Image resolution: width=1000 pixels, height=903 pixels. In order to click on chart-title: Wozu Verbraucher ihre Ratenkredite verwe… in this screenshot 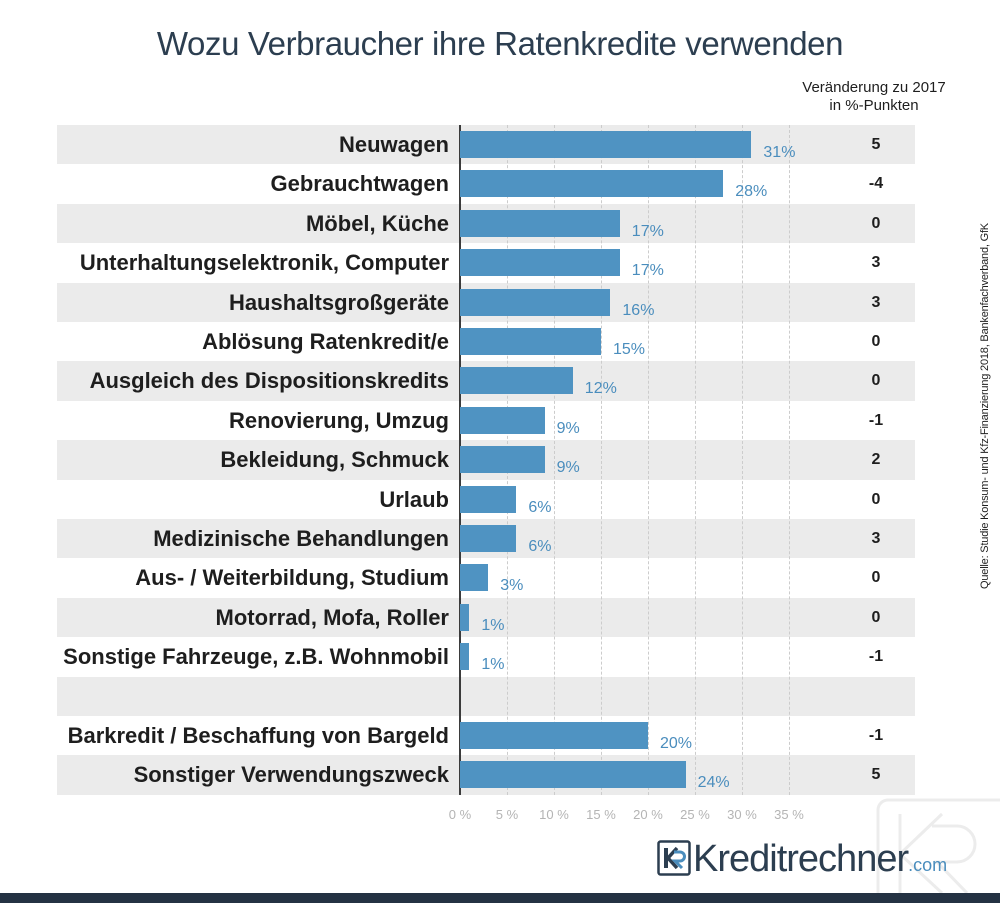, I will do `click(500, 43)`.